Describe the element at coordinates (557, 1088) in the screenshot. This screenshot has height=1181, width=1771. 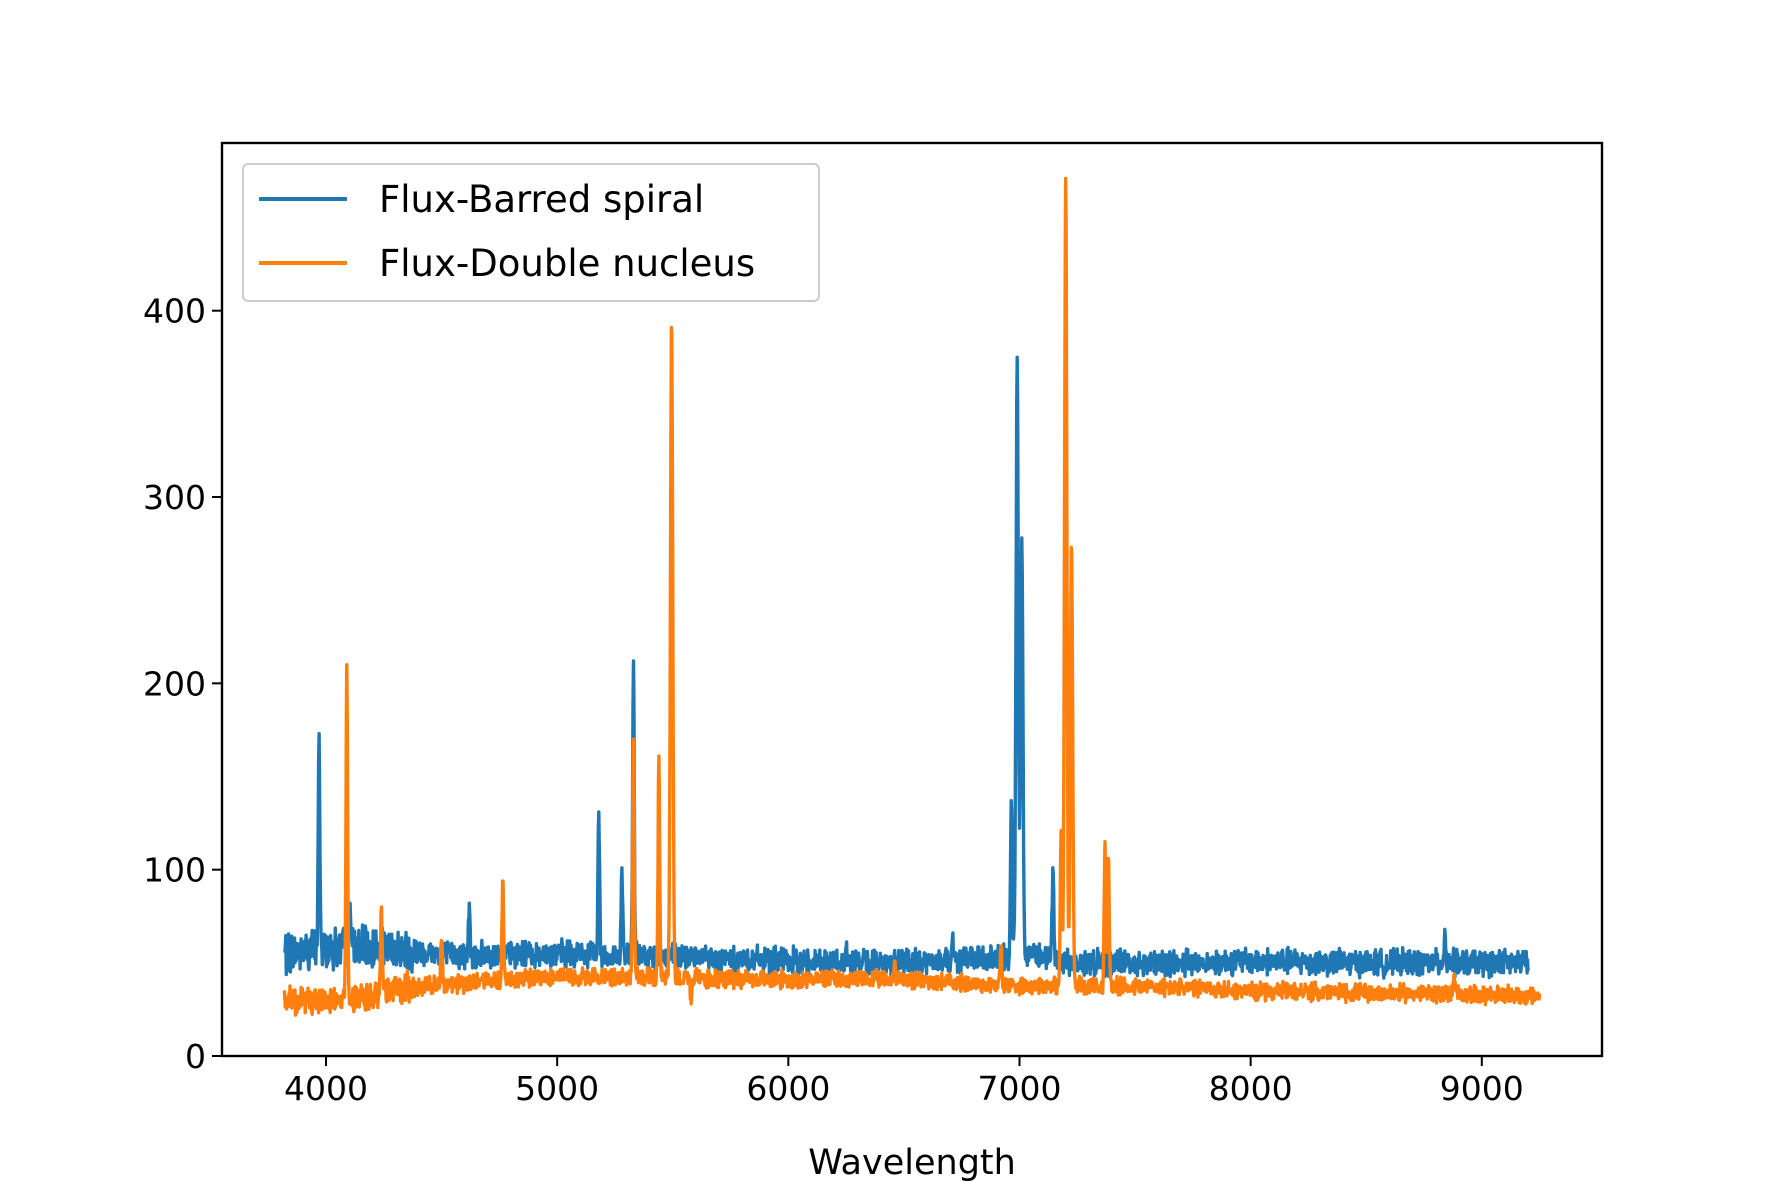
I see `x-tick-label: 5000` at that location.